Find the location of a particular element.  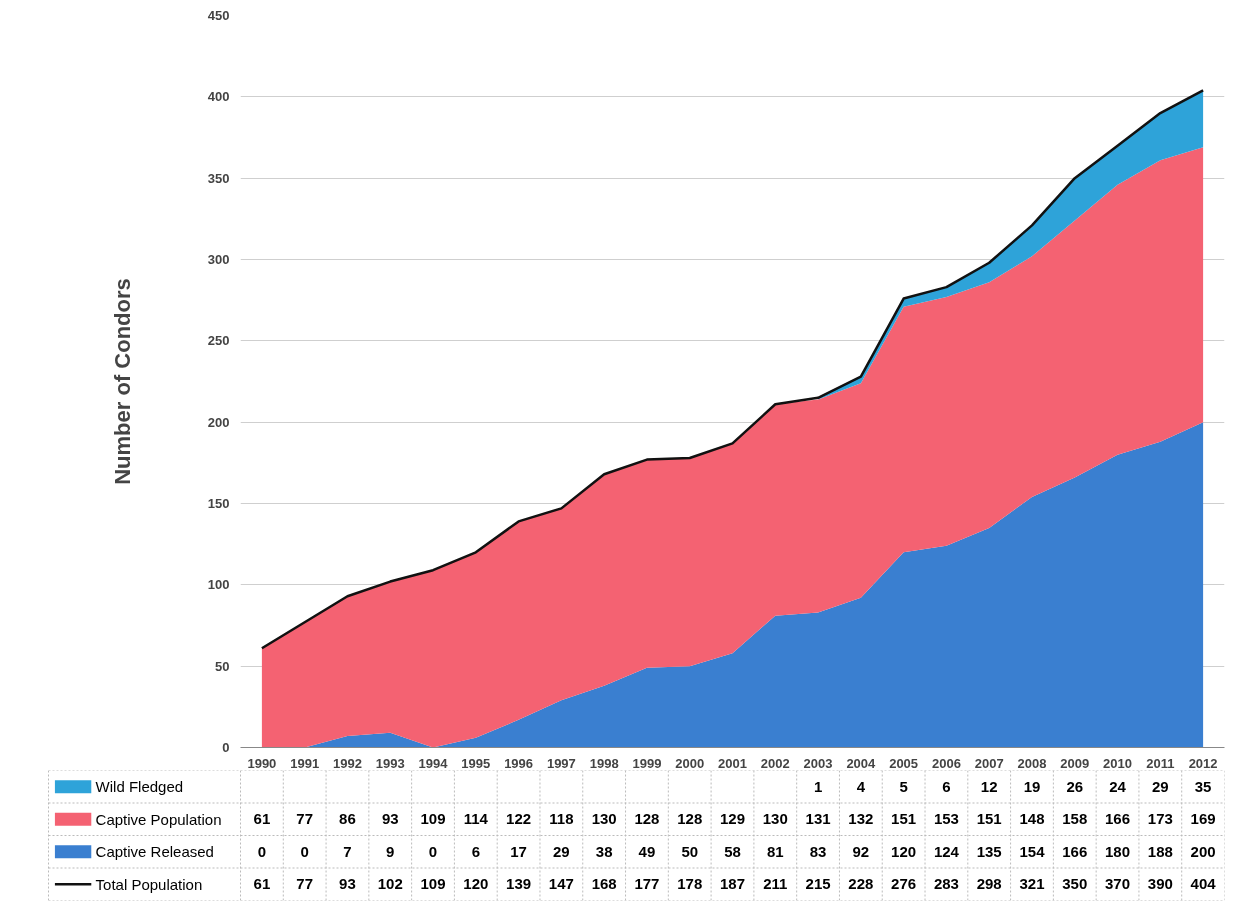

data-label: 77 is located at coordinates (305, 884).